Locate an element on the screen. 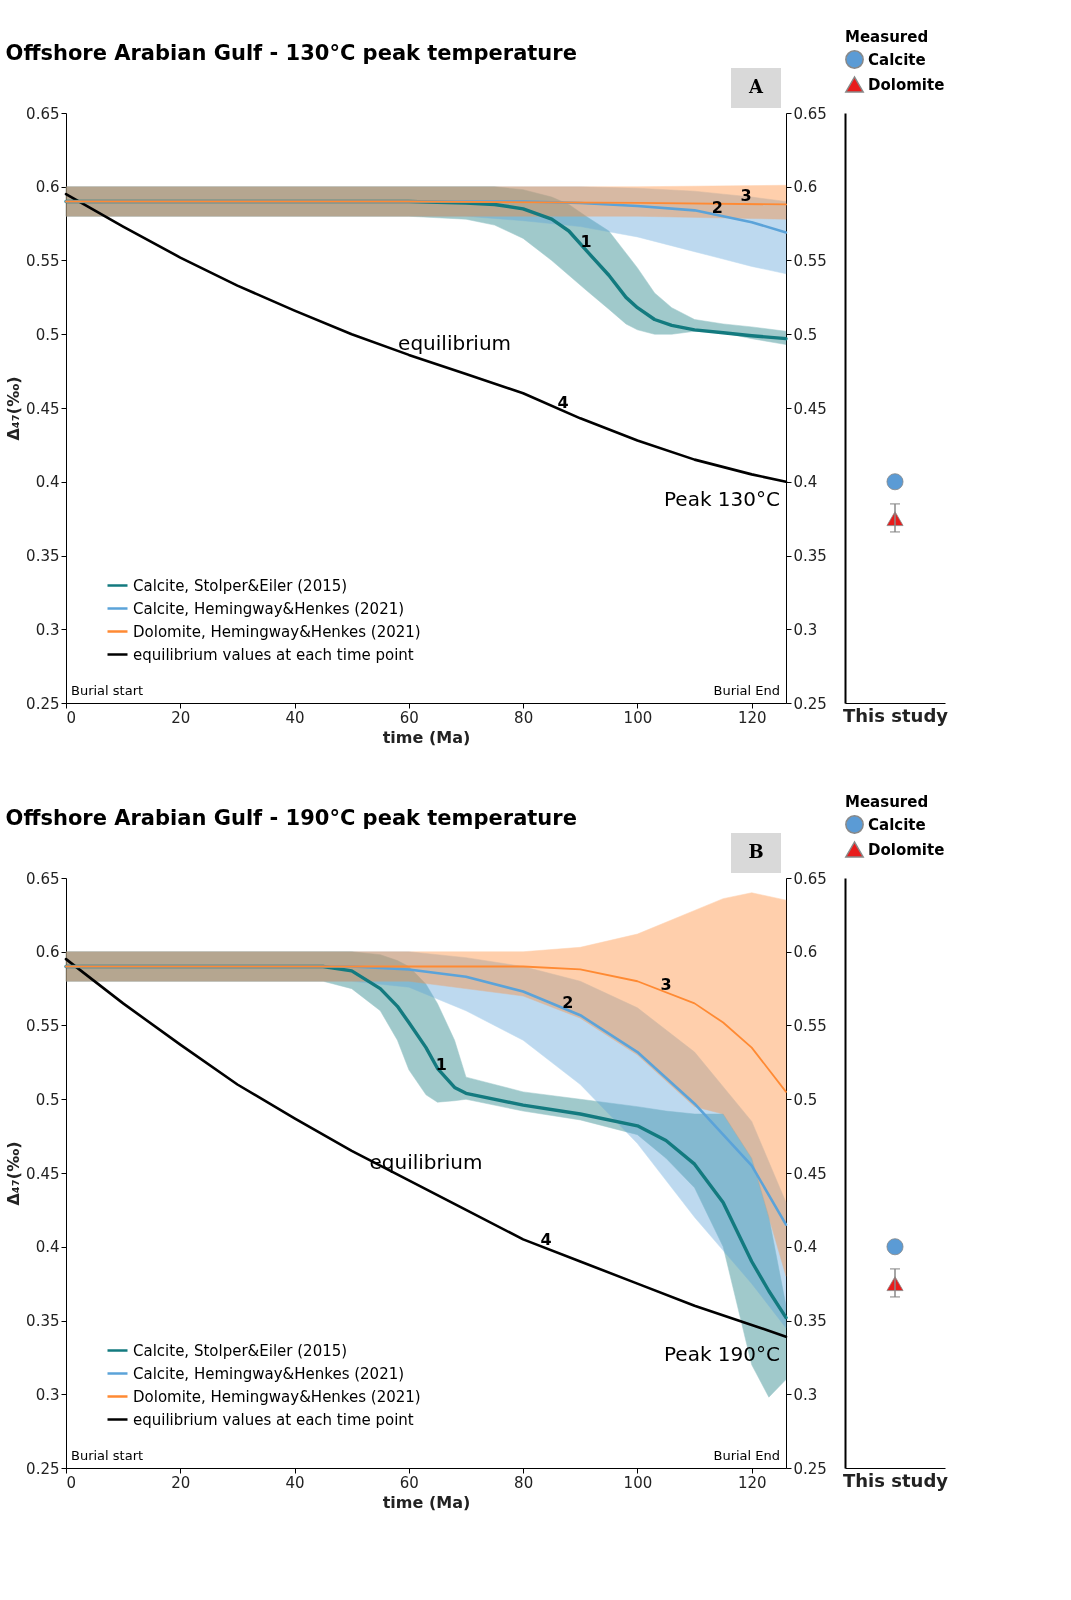  annotation: Peak 130°C is located at coordinates (722, 498).